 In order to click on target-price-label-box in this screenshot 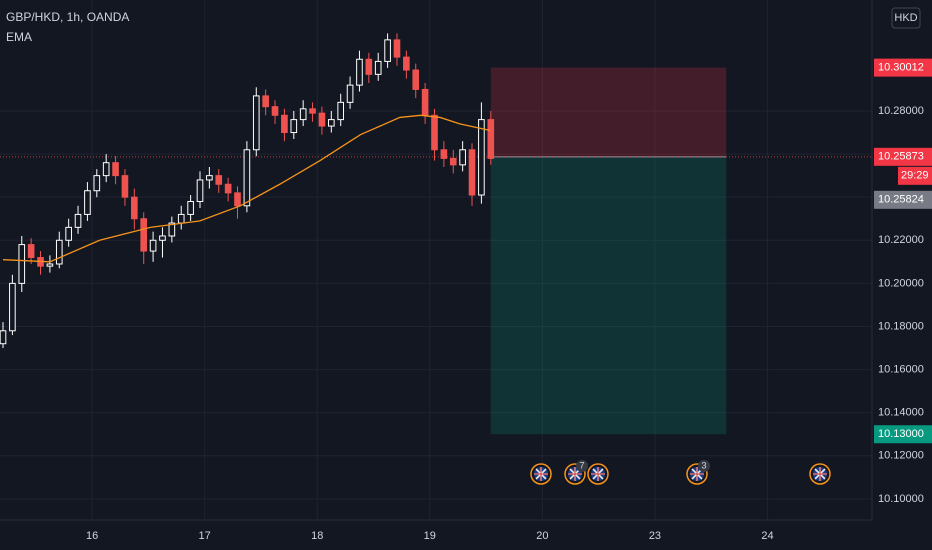, I will do `click(903, 434)`.